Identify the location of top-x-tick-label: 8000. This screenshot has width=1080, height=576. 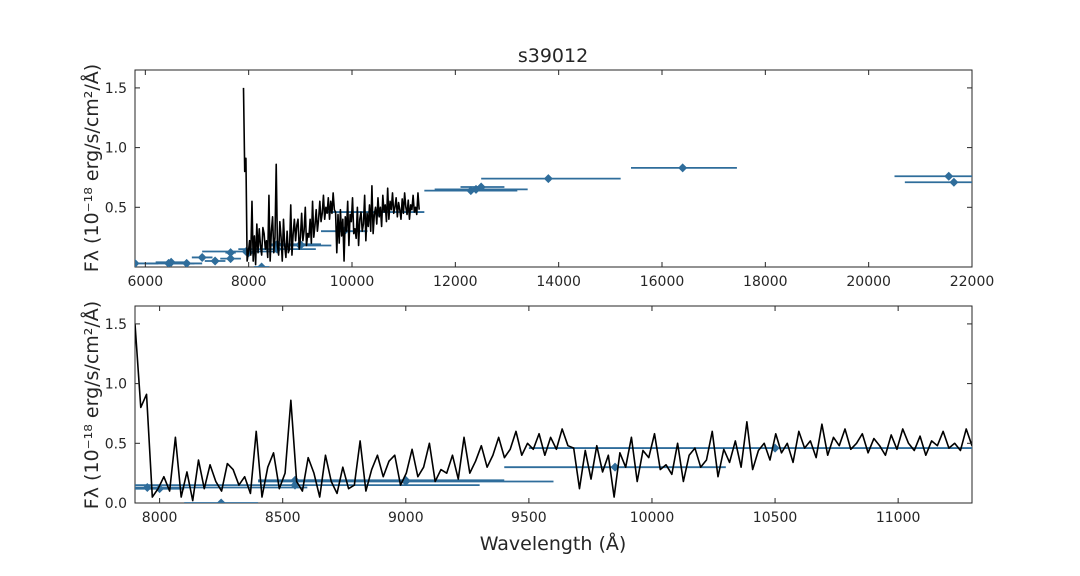
(249, 282).